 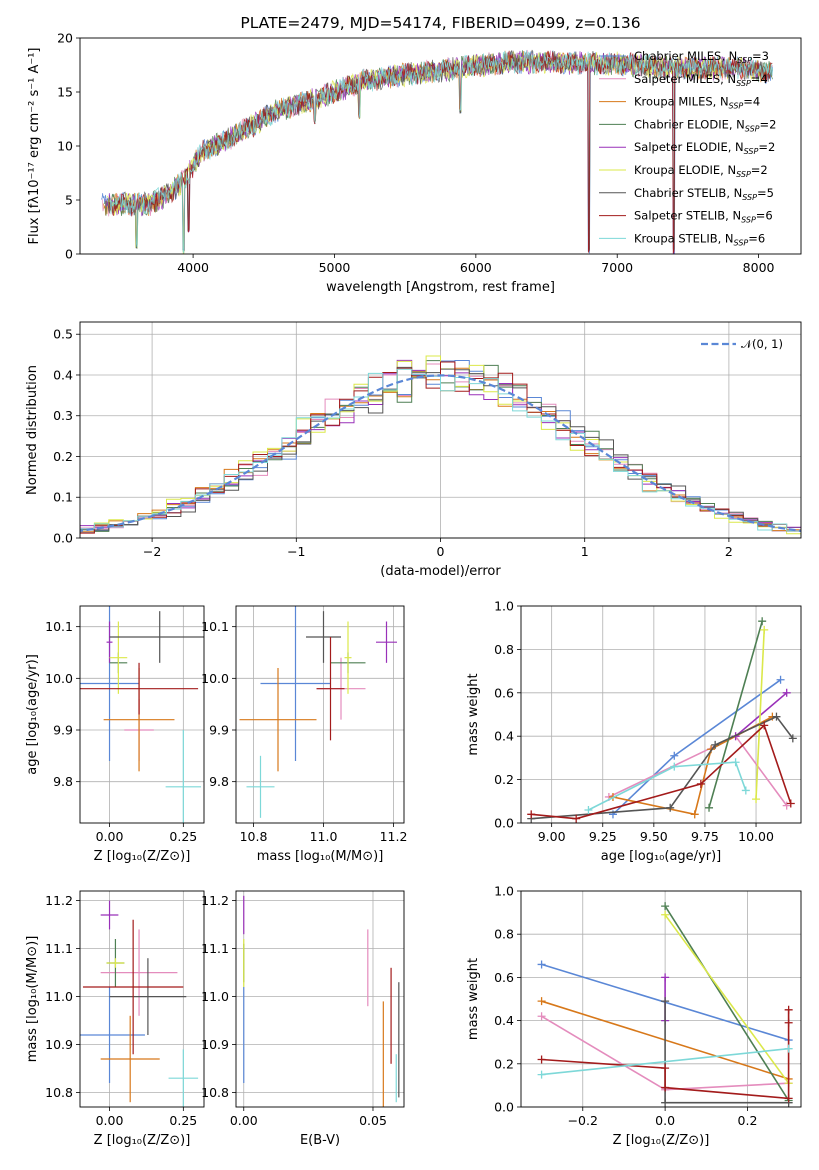 What do you see at coordinates (701, 171) in the screenshot?
I see `legend-entry: Kroupa ELODIE, NSSP=2` at bounding box center [701, 171].